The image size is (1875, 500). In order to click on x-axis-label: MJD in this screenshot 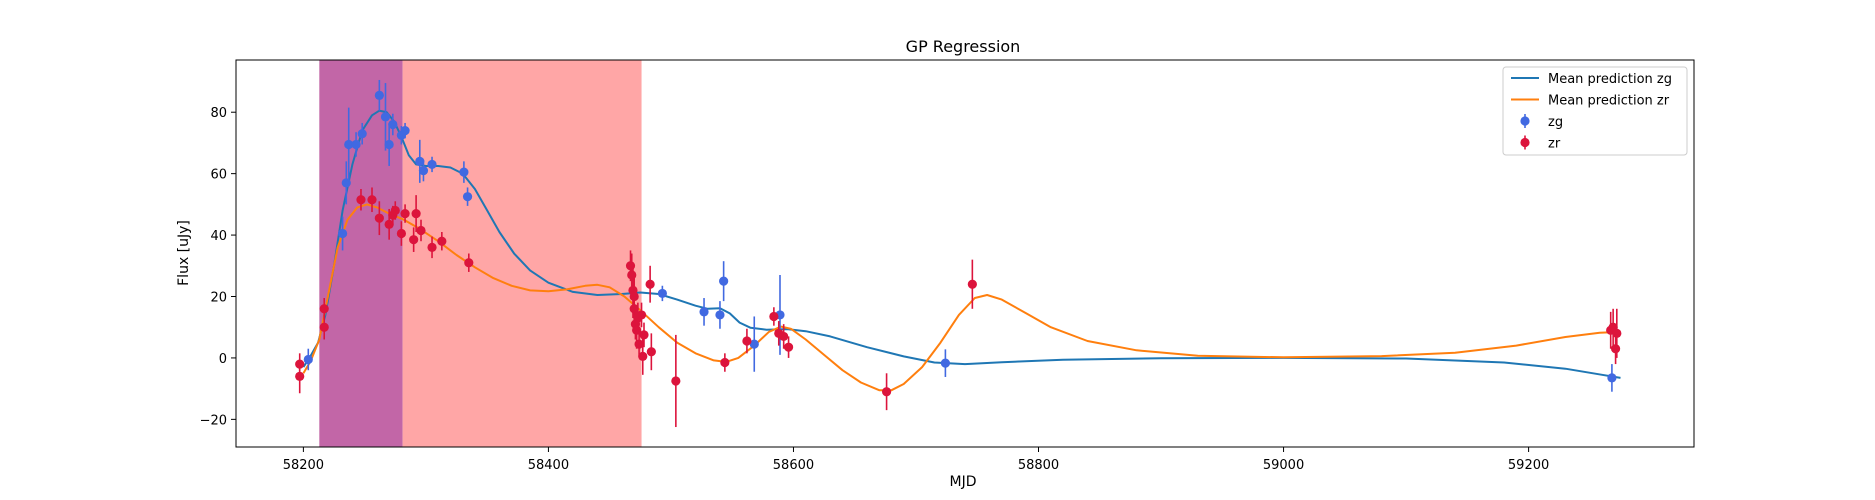, I will do `click(963, 482)`.